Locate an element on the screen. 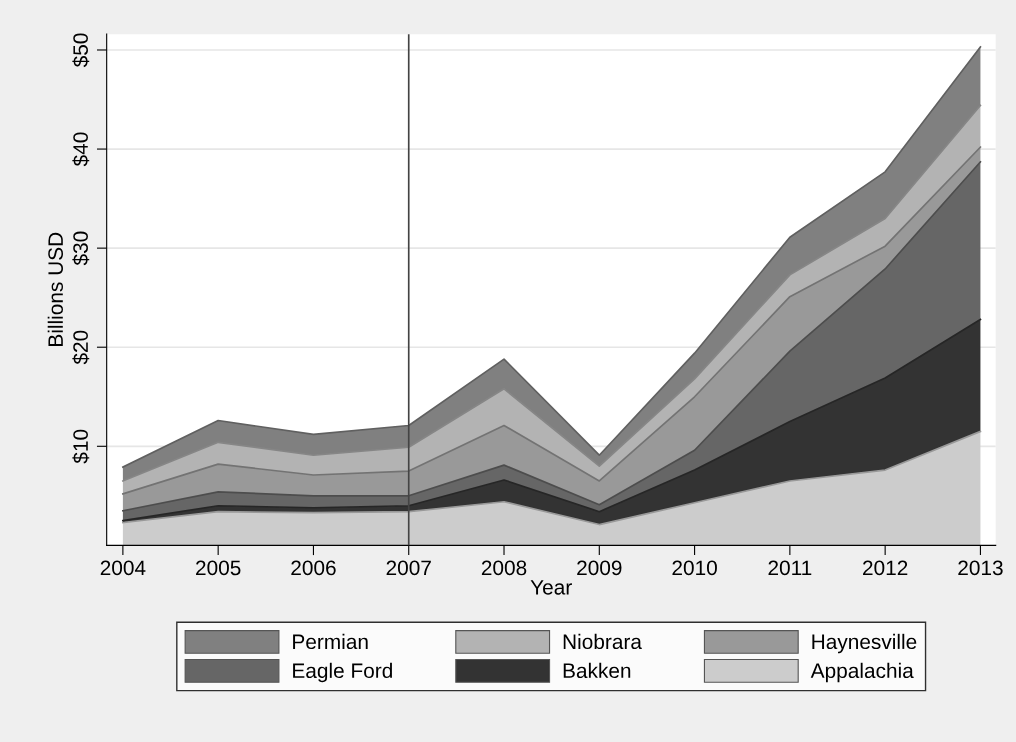  x-tick-label: 2006 is located at coordinates (313, 568).